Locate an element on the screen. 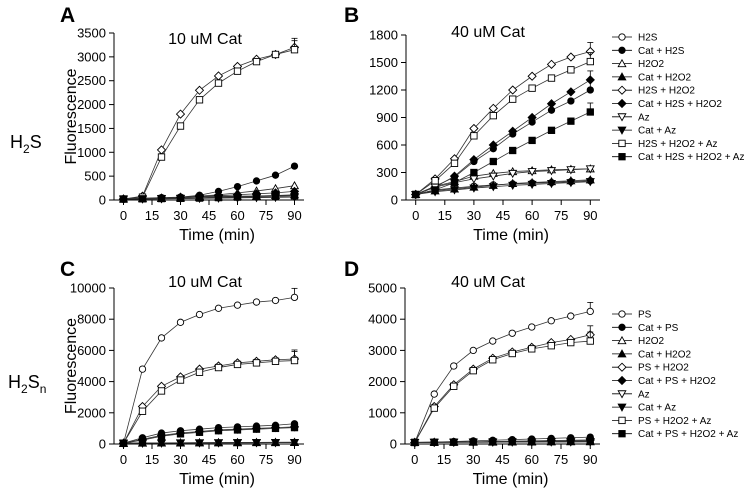 This screenshot has height=502, width=753. y-tick-label: 5000 is located at coordinates (382, 288).